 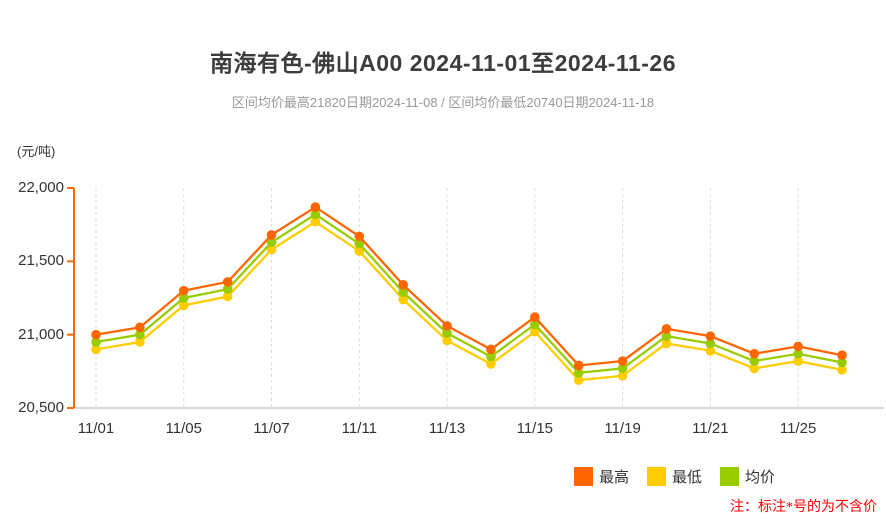 I want to click on data-point-均价-11/18, so click(x=578, y=373).